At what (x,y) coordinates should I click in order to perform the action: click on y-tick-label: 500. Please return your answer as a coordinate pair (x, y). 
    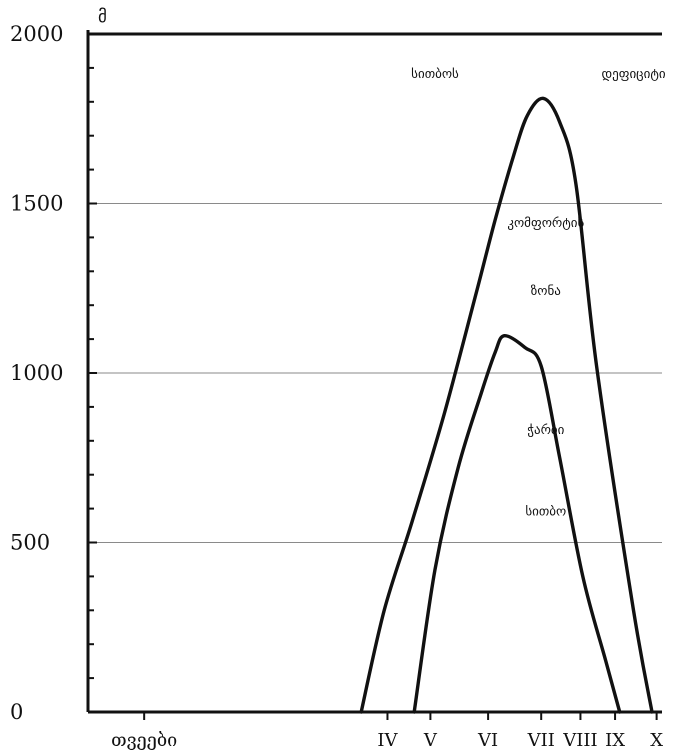
    Looking at the image, I should click on (30, 543).